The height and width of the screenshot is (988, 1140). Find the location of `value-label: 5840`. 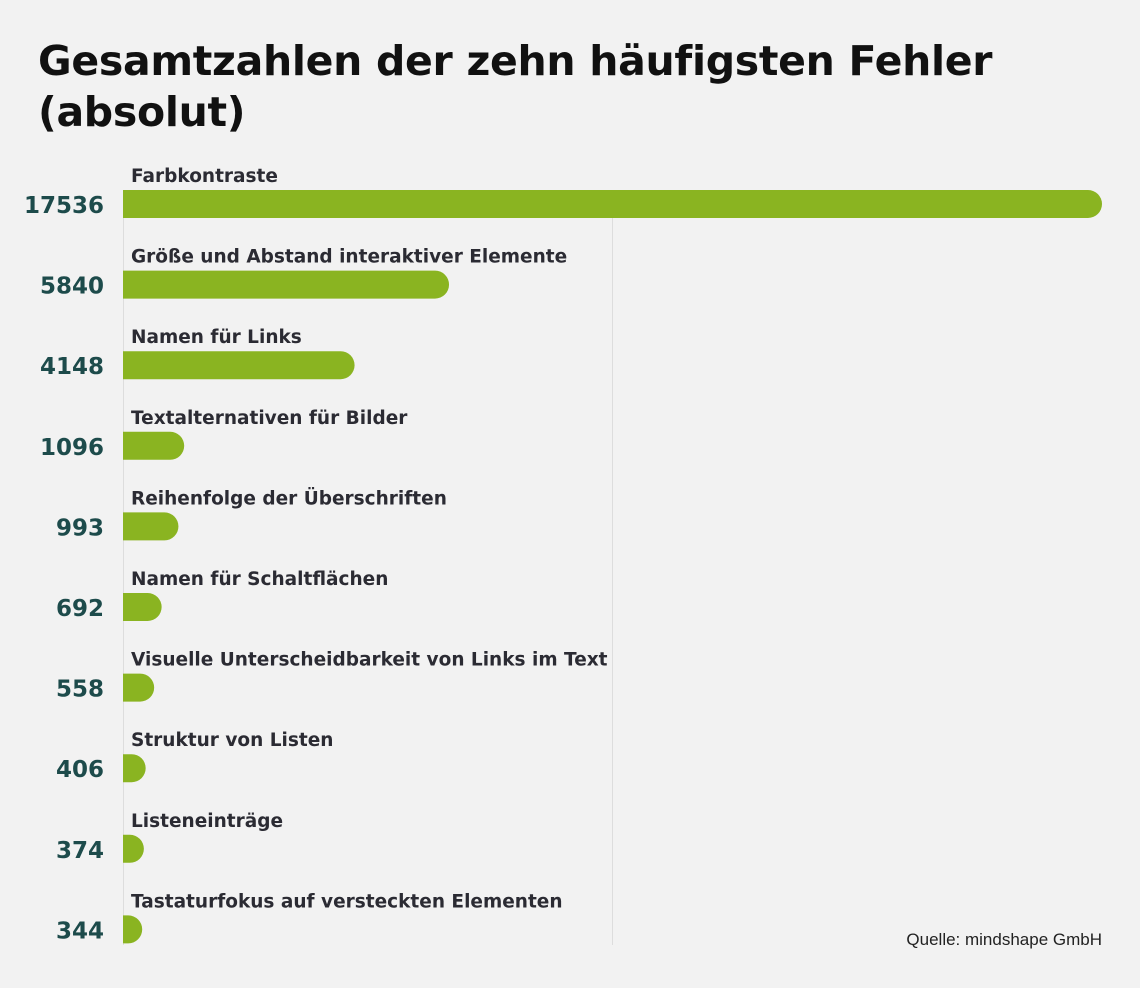

value-label: 5840 is located at coordinates (72, 287).